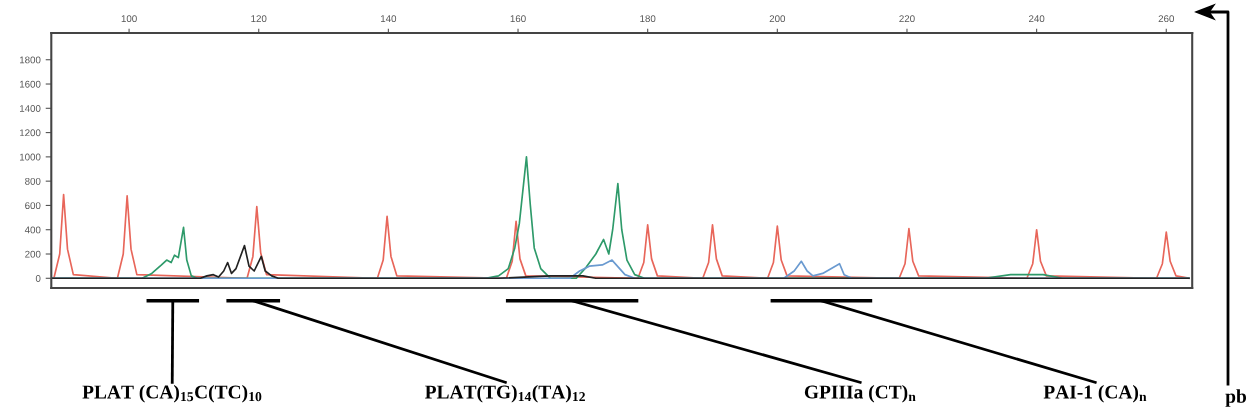 The height and width of the screenshot is (418, 1251). I want to click on text: PLAT (CA)$_{15}$C(TC)$_{10}$, so click(172, 393).